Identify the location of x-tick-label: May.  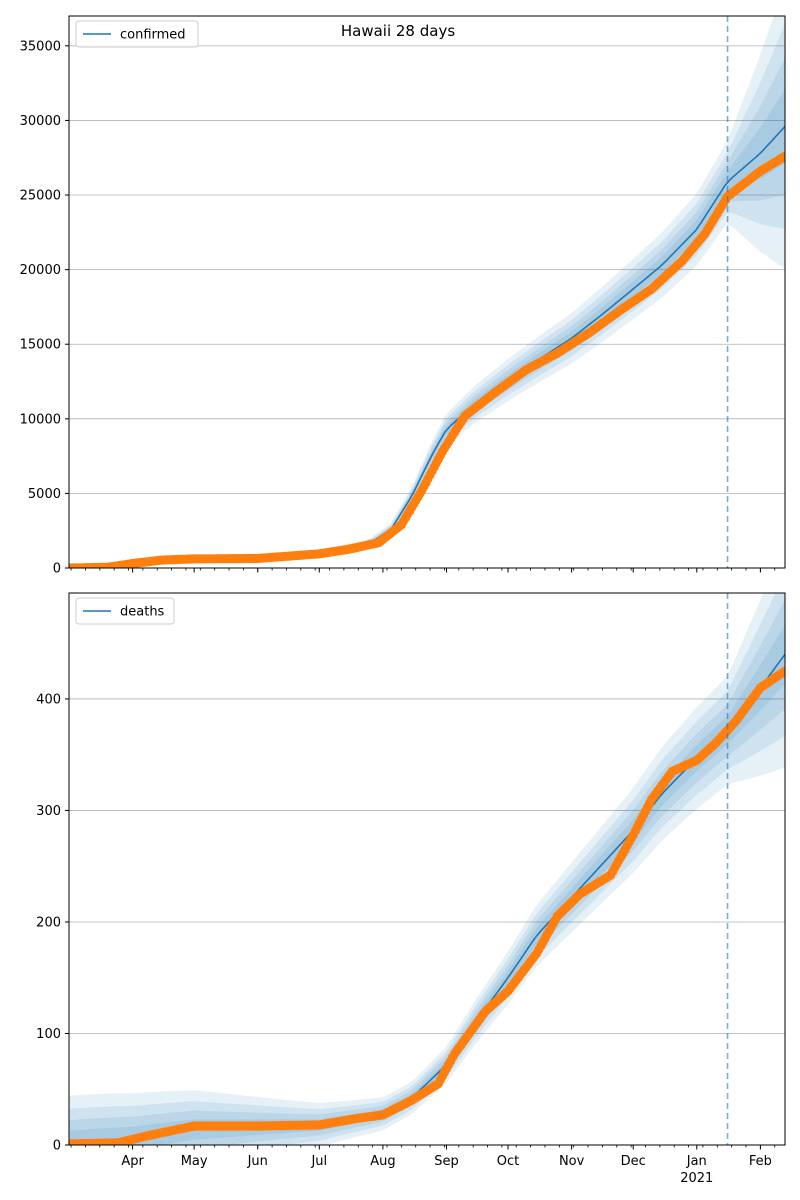
(194, 1161).